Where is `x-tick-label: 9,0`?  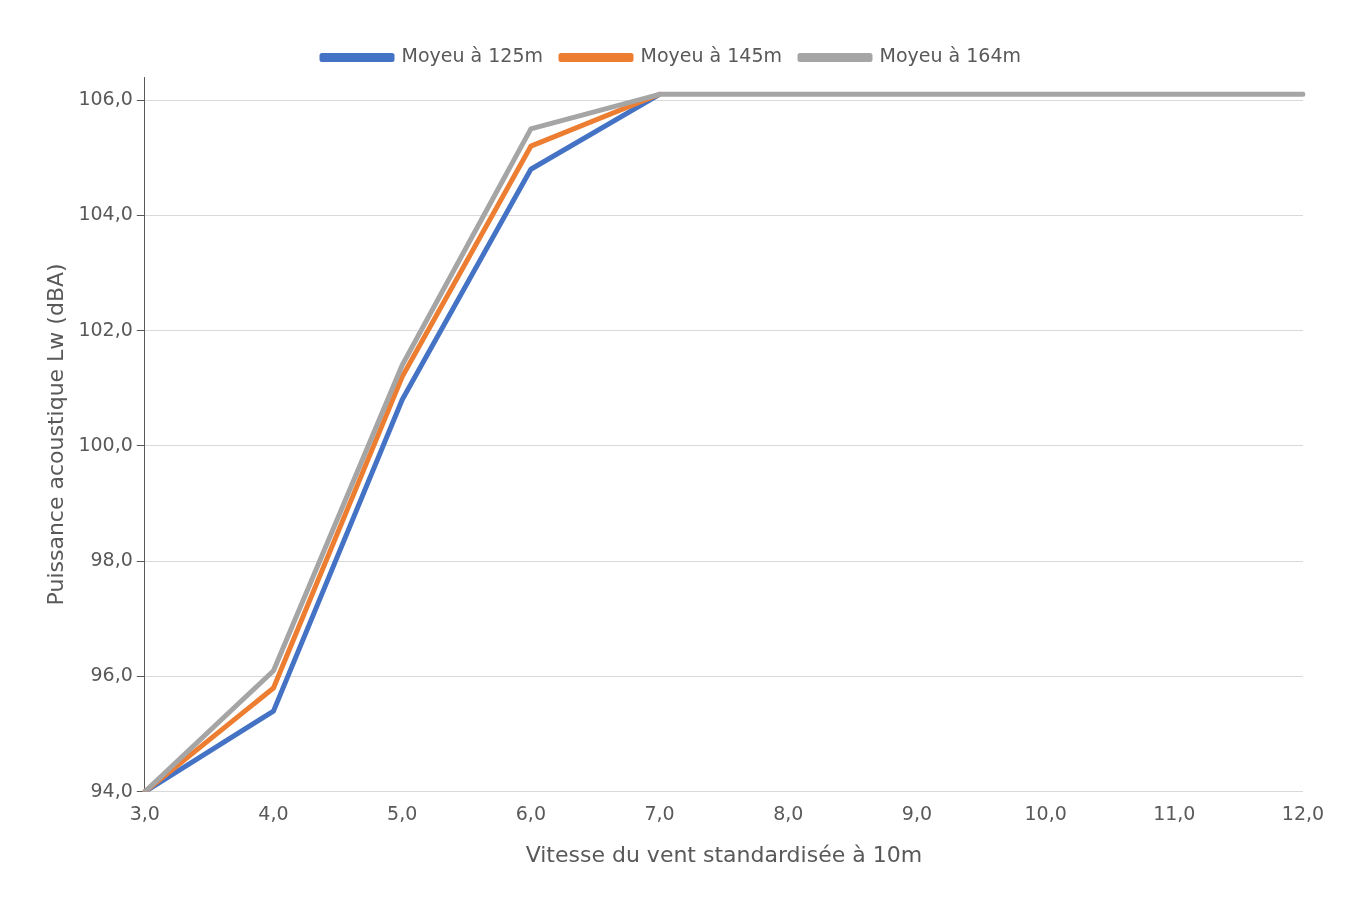
x-tick-label: 9,0 is located at coordinates (917, 813).